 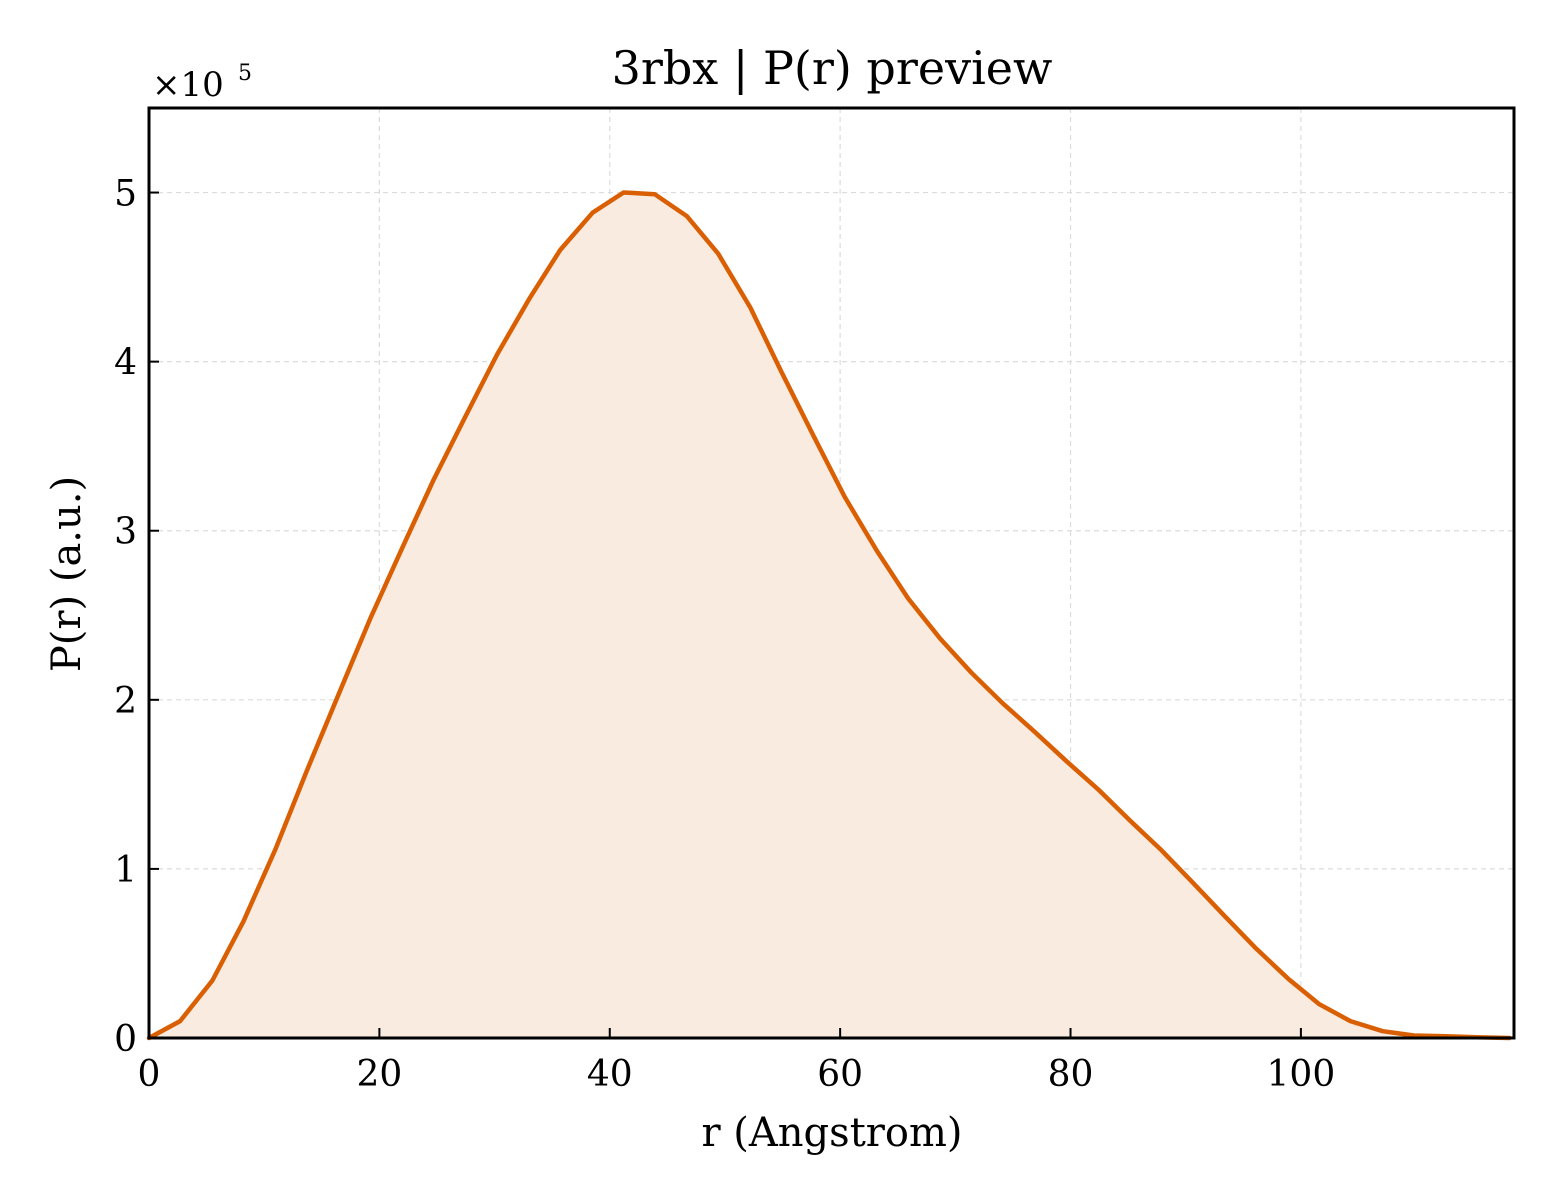 I want to click on y-tick-label: 0, so click(x=125, y=1039).